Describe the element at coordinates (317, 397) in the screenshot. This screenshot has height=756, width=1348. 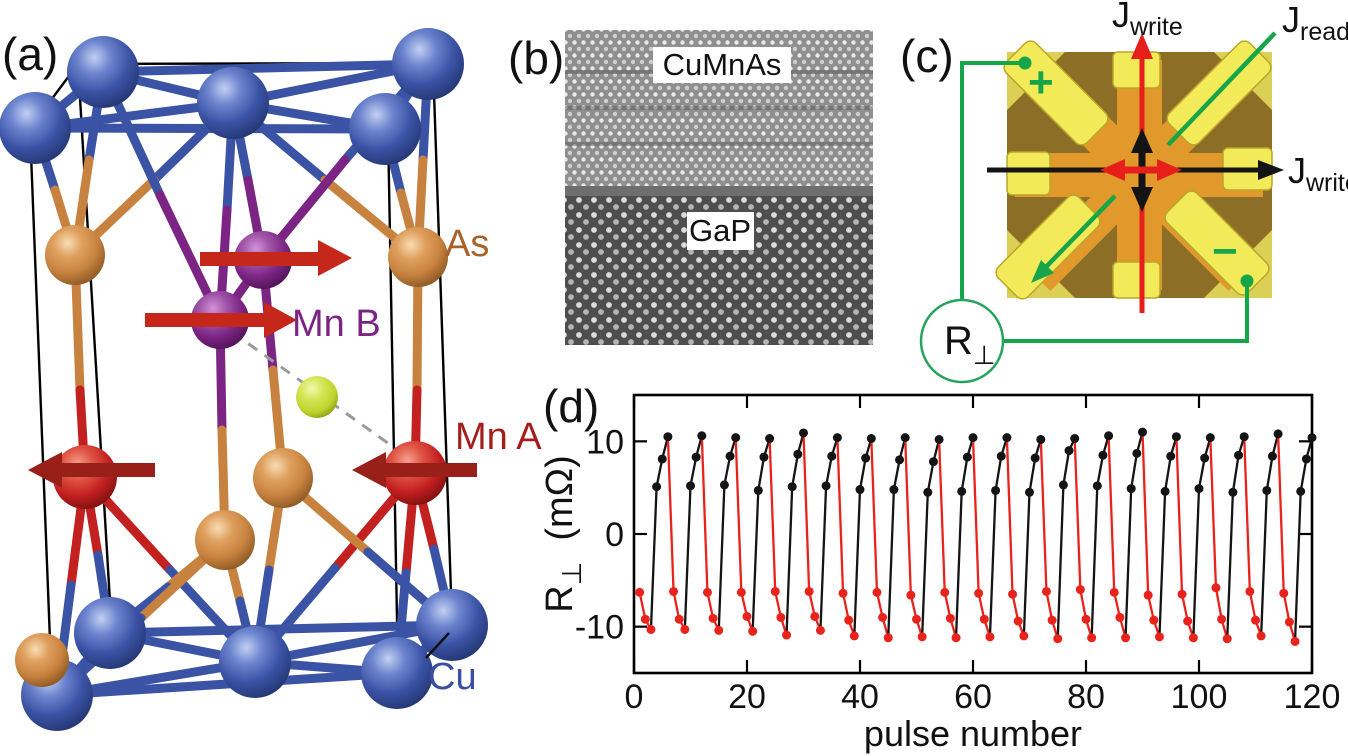
I see `interstitial-atom` at that location.